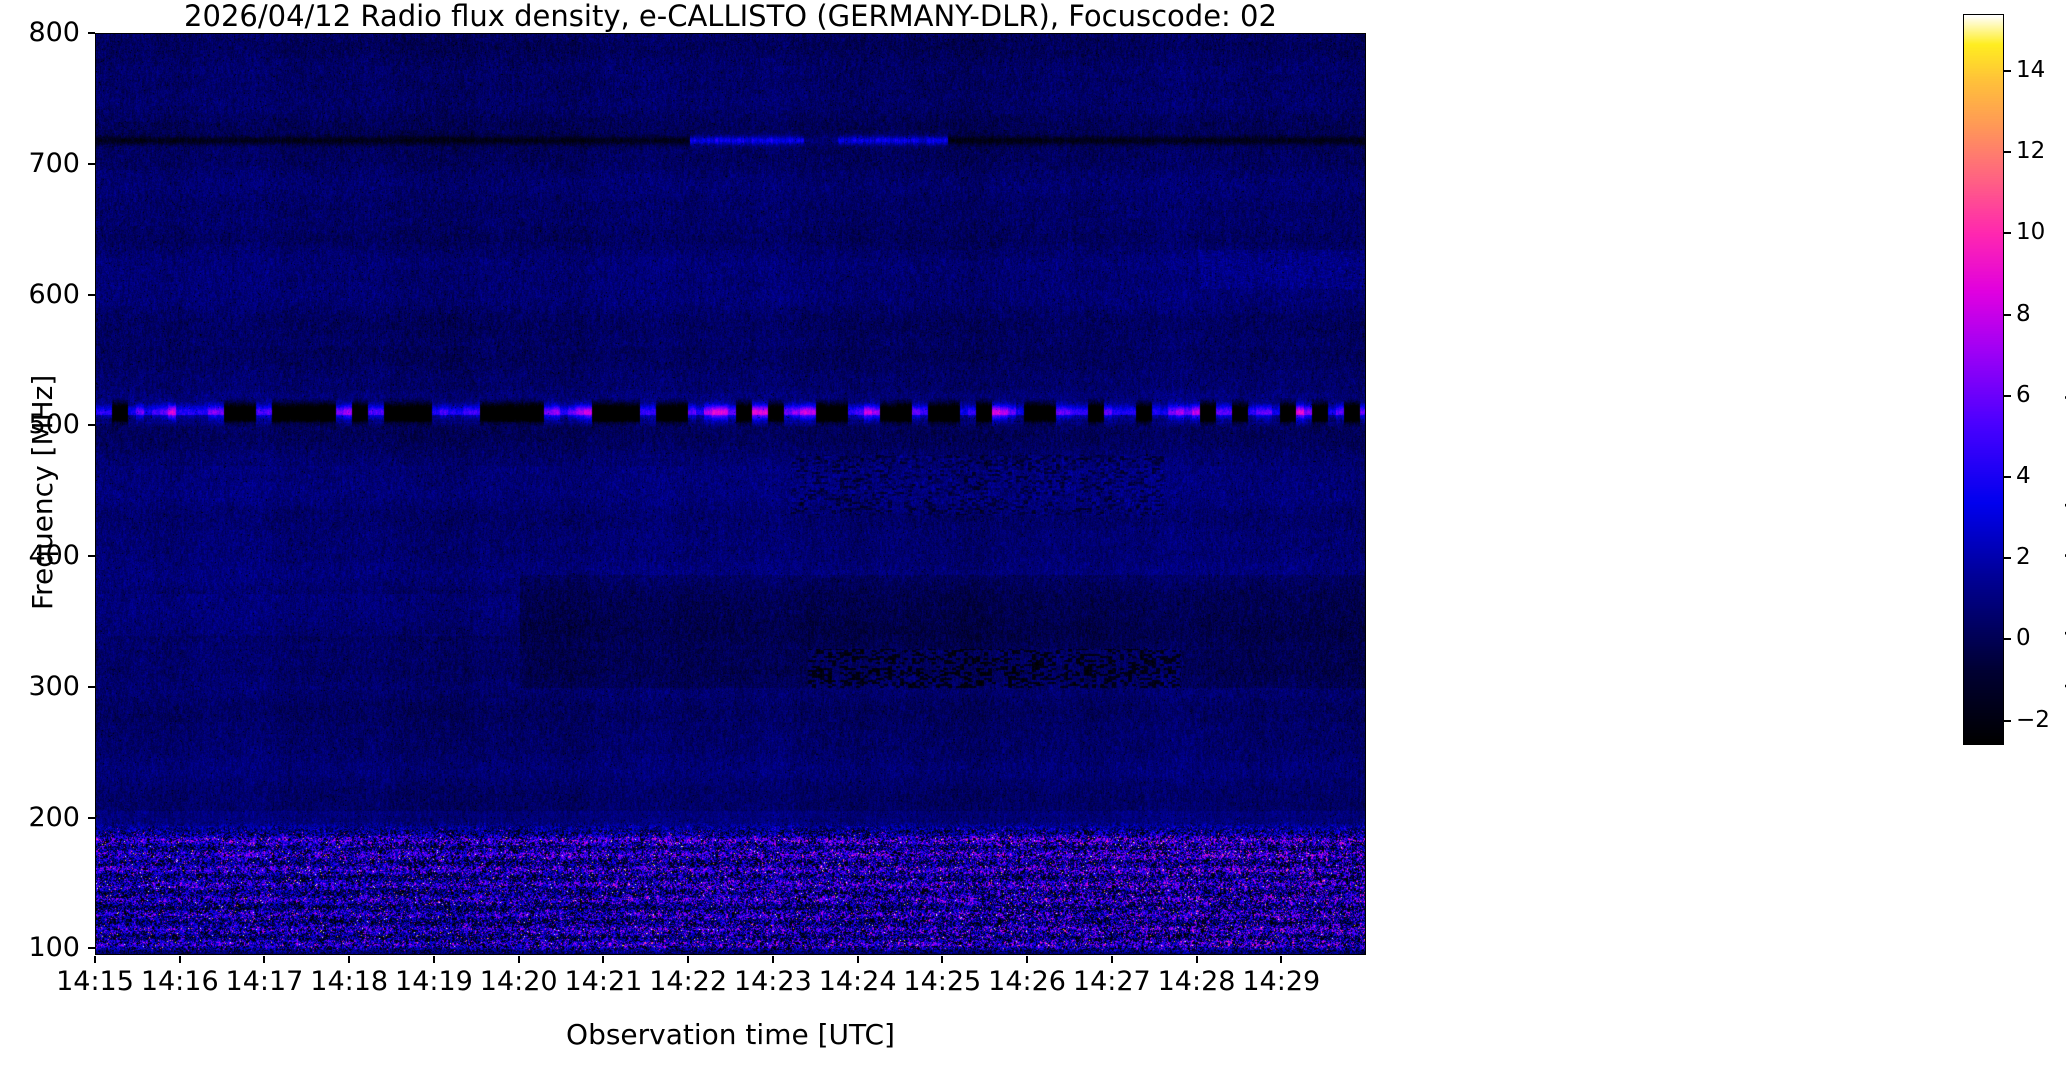 This screenshot has width=2066, height=1067. What do you see at coordinates (772, 981) in the screenshot?
I see `x-tick-label: 14:23` at bounding box center [772, 981].